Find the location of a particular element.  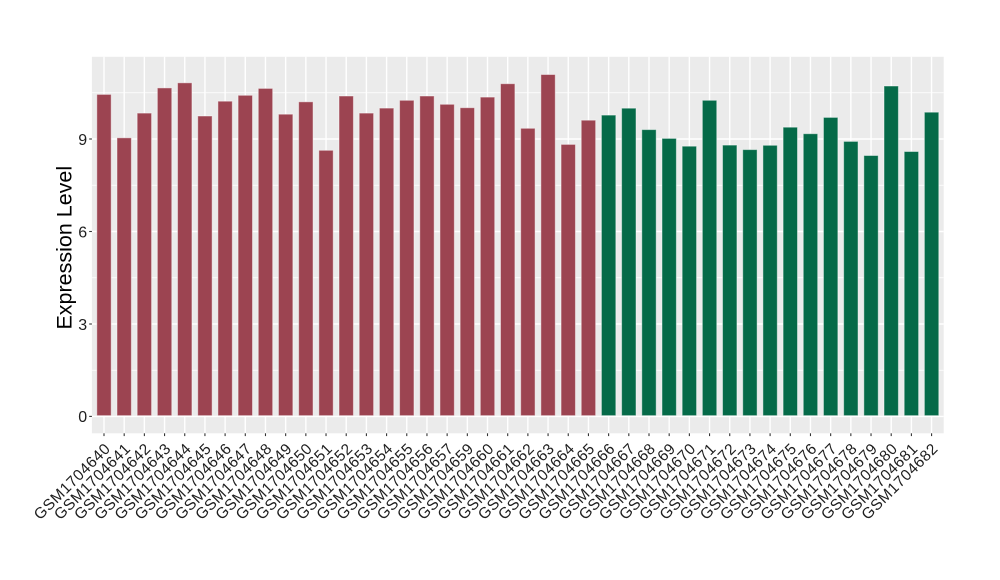

svg-text: 0 is located at coordinates (82, 417).